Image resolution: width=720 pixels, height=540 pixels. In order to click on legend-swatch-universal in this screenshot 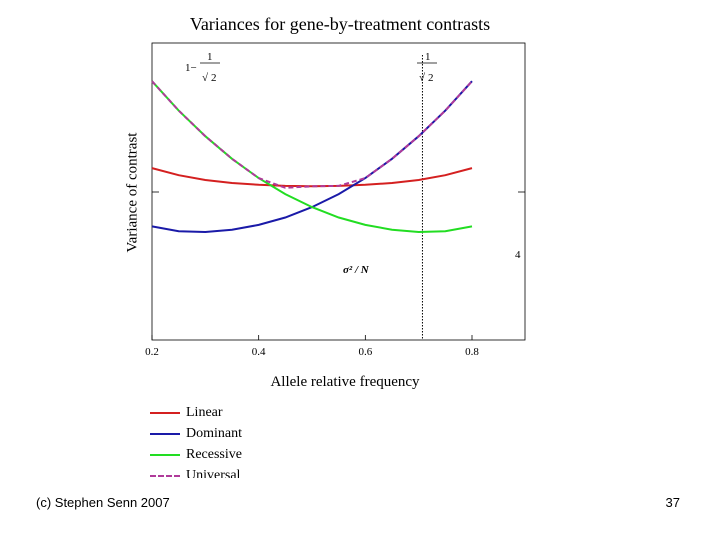, I will do `click(165, 475)`.